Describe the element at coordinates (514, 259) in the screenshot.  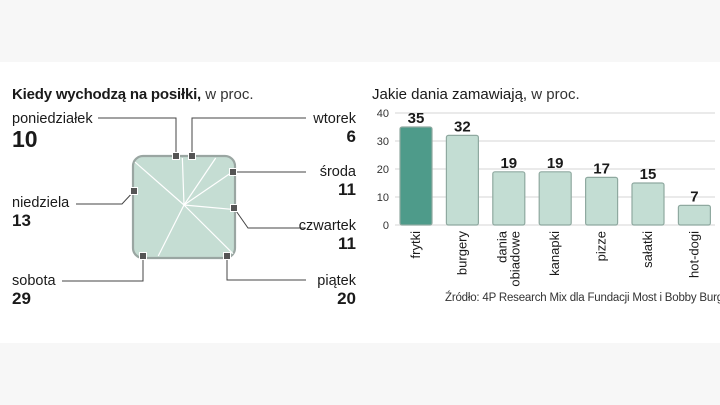
I see `x-tick-label-dania obiadowe-2: obiadowe` at that location.